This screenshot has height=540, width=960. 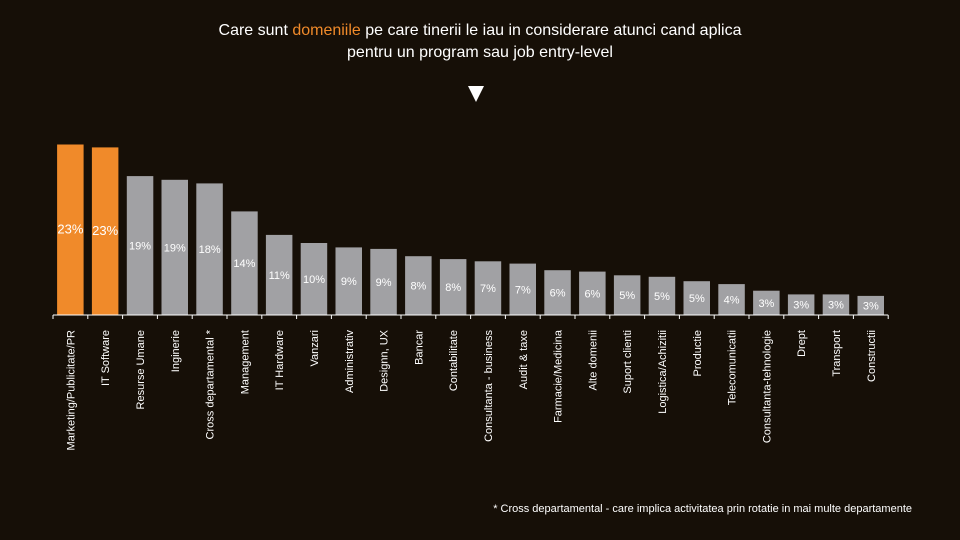 What do you see at coordinates (524, 359) in the screenshot?
I see `category-label: Audit & taxe` at bounding box center [524, 359].